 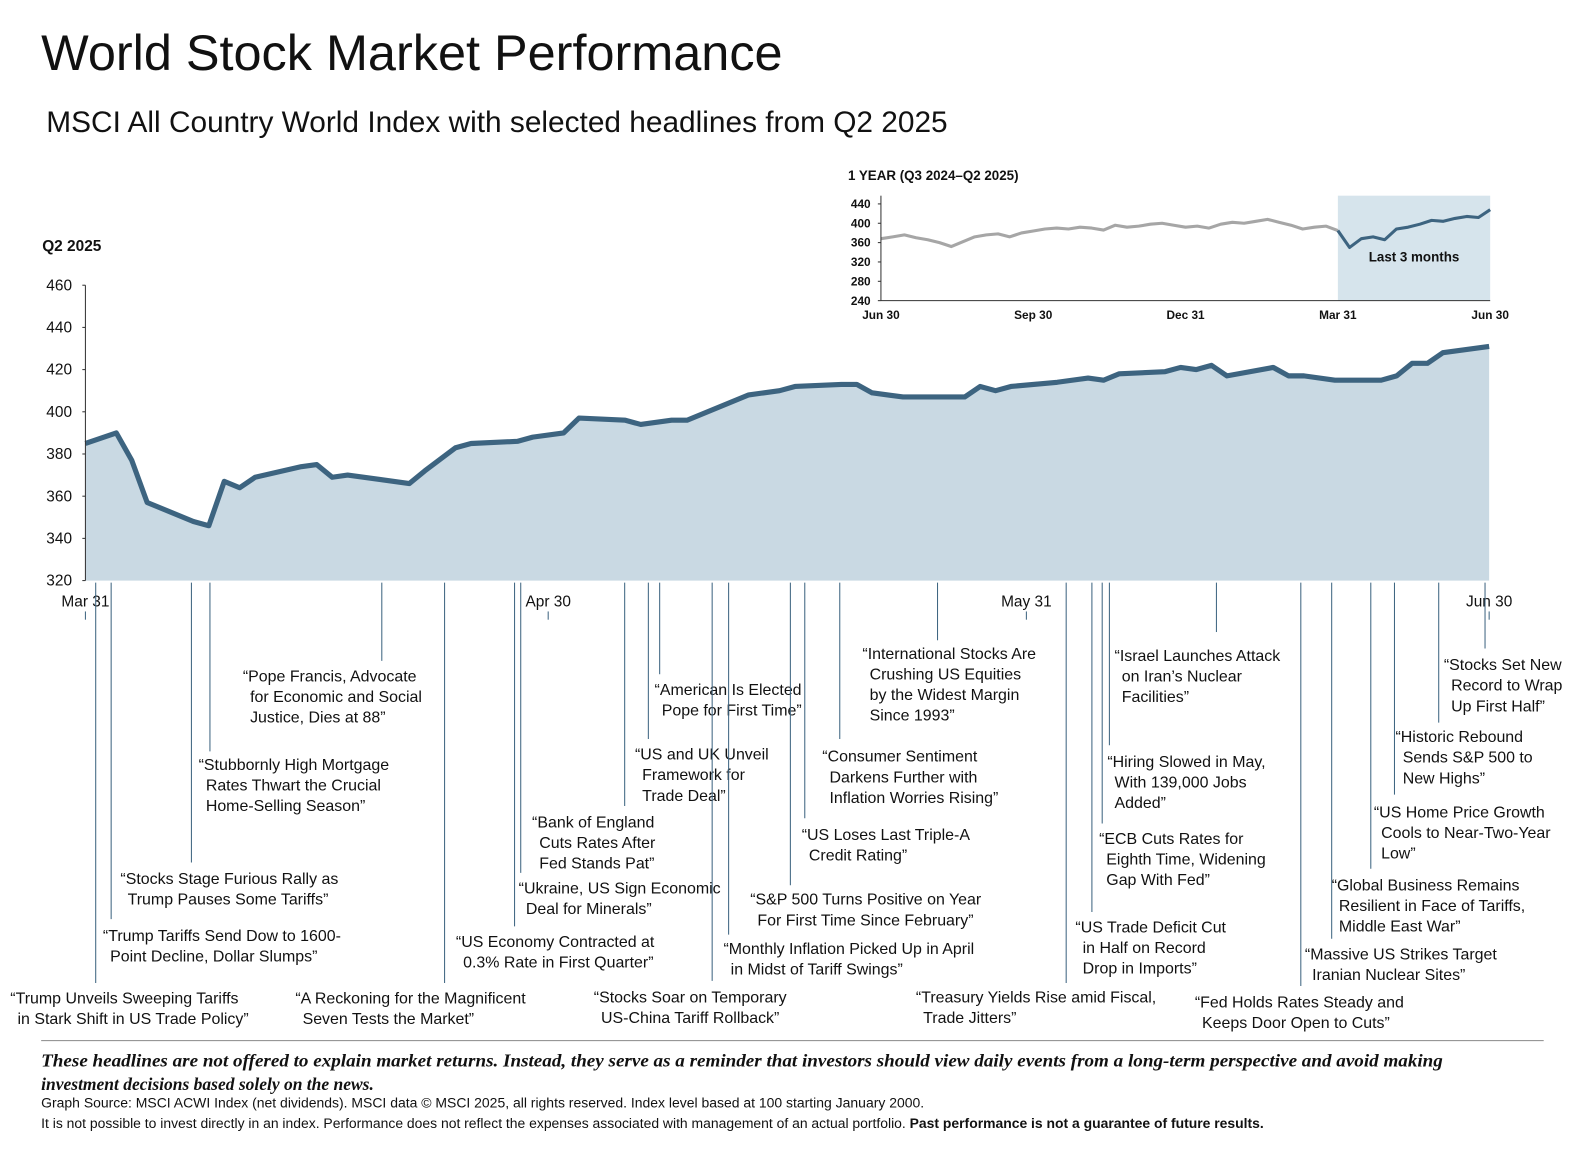 What do you see at coordinates (866, 900) in the screenshot?
I see `headline: “S&P 500 Turns Positive on Year` at bounding box center [866, 900].